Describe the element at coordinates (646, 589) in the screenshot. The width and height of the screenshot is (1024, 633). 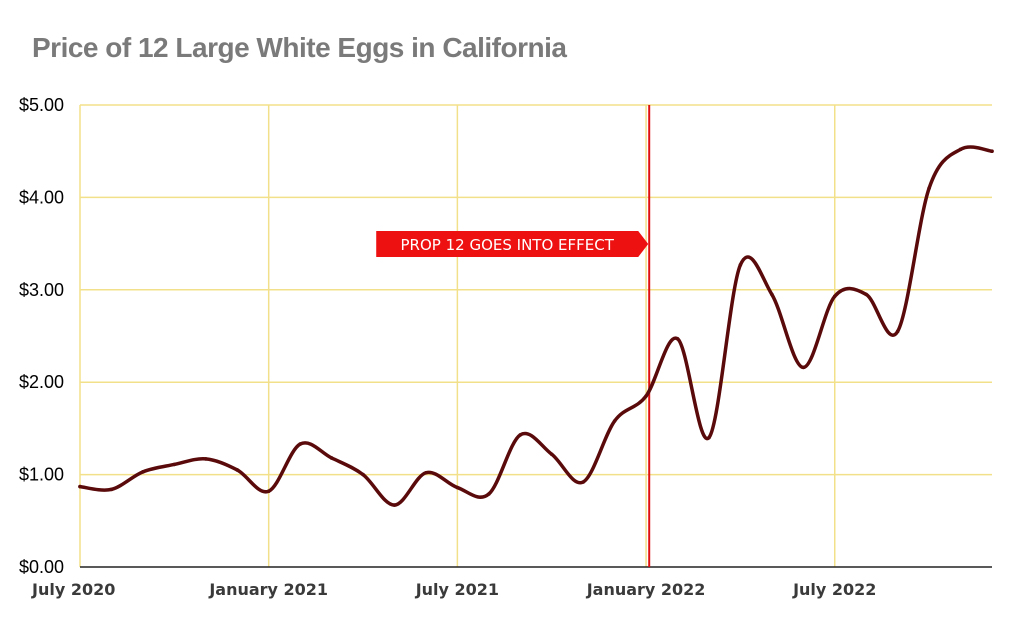
I see `x-tick-label: January 2022` at that location.